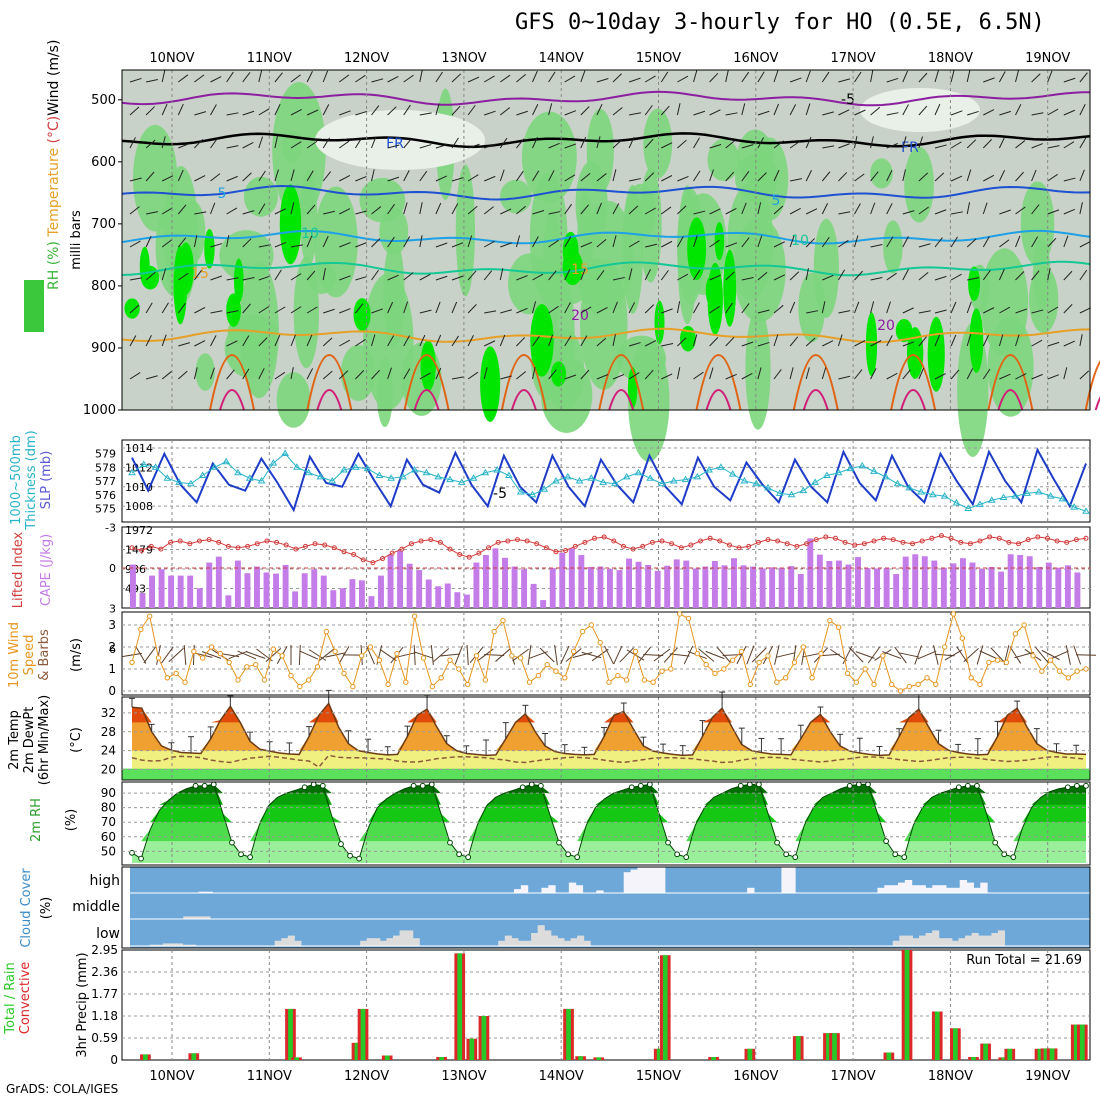 This screenshot has height=1100, width=1100. I want to click on wind-tick-label: 2, so click(112, 647).